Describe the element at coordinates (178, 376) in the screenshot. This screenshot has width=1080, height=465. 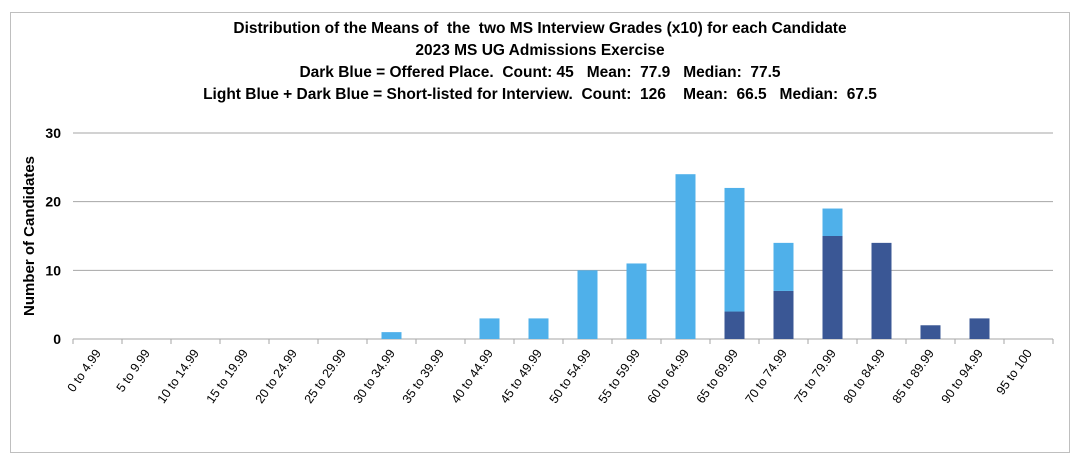
I see `x-tick-label: 10 to 14.99` at that location.